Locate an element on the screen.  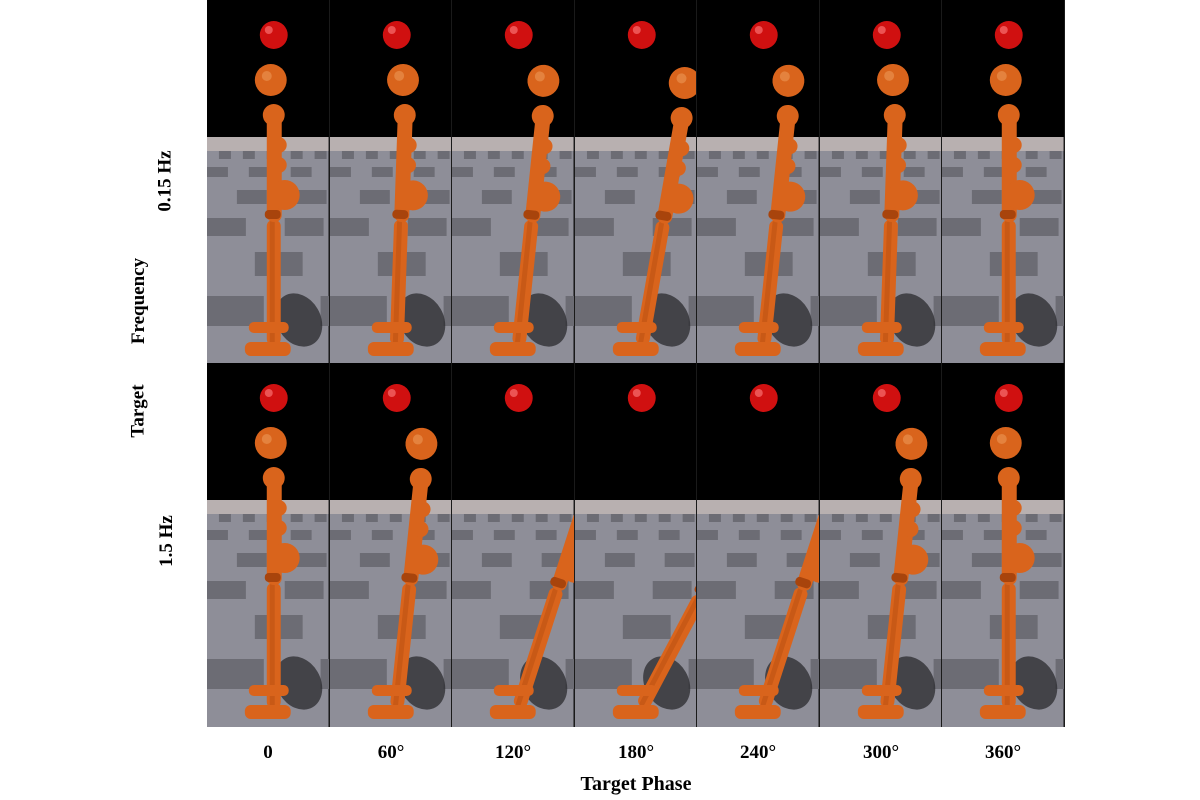
frame-r1-c6 is located at coordinates (1003, 545).